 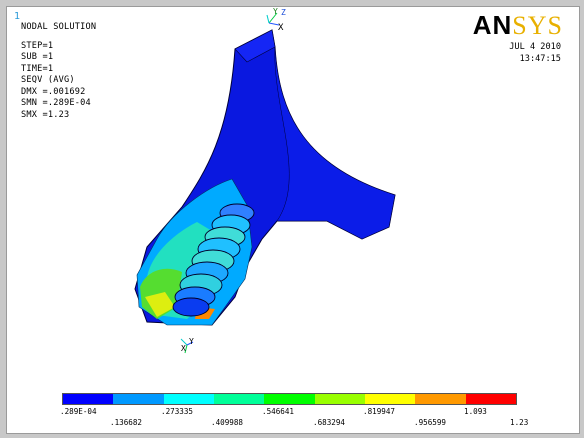 I want to click on window-number: 1, so click(x=17, y=16).